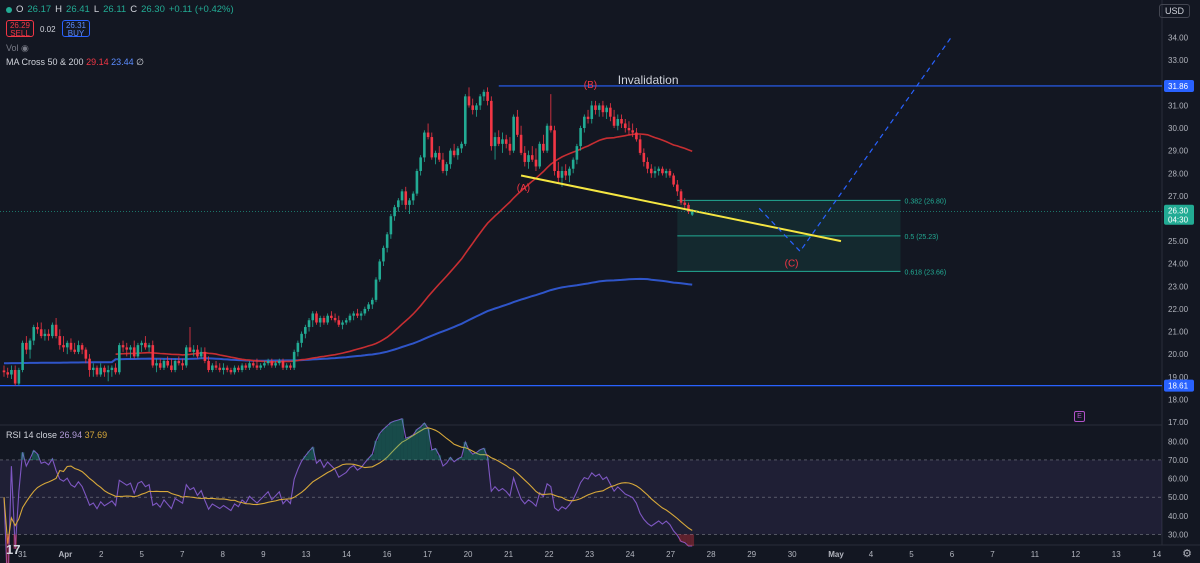 The height and width of the screenshot is (563, 1200). What do you see at coordinates (223, 554) in the screenshot?
I see `time-tick-label: 8` at bounding box center [223, 554].